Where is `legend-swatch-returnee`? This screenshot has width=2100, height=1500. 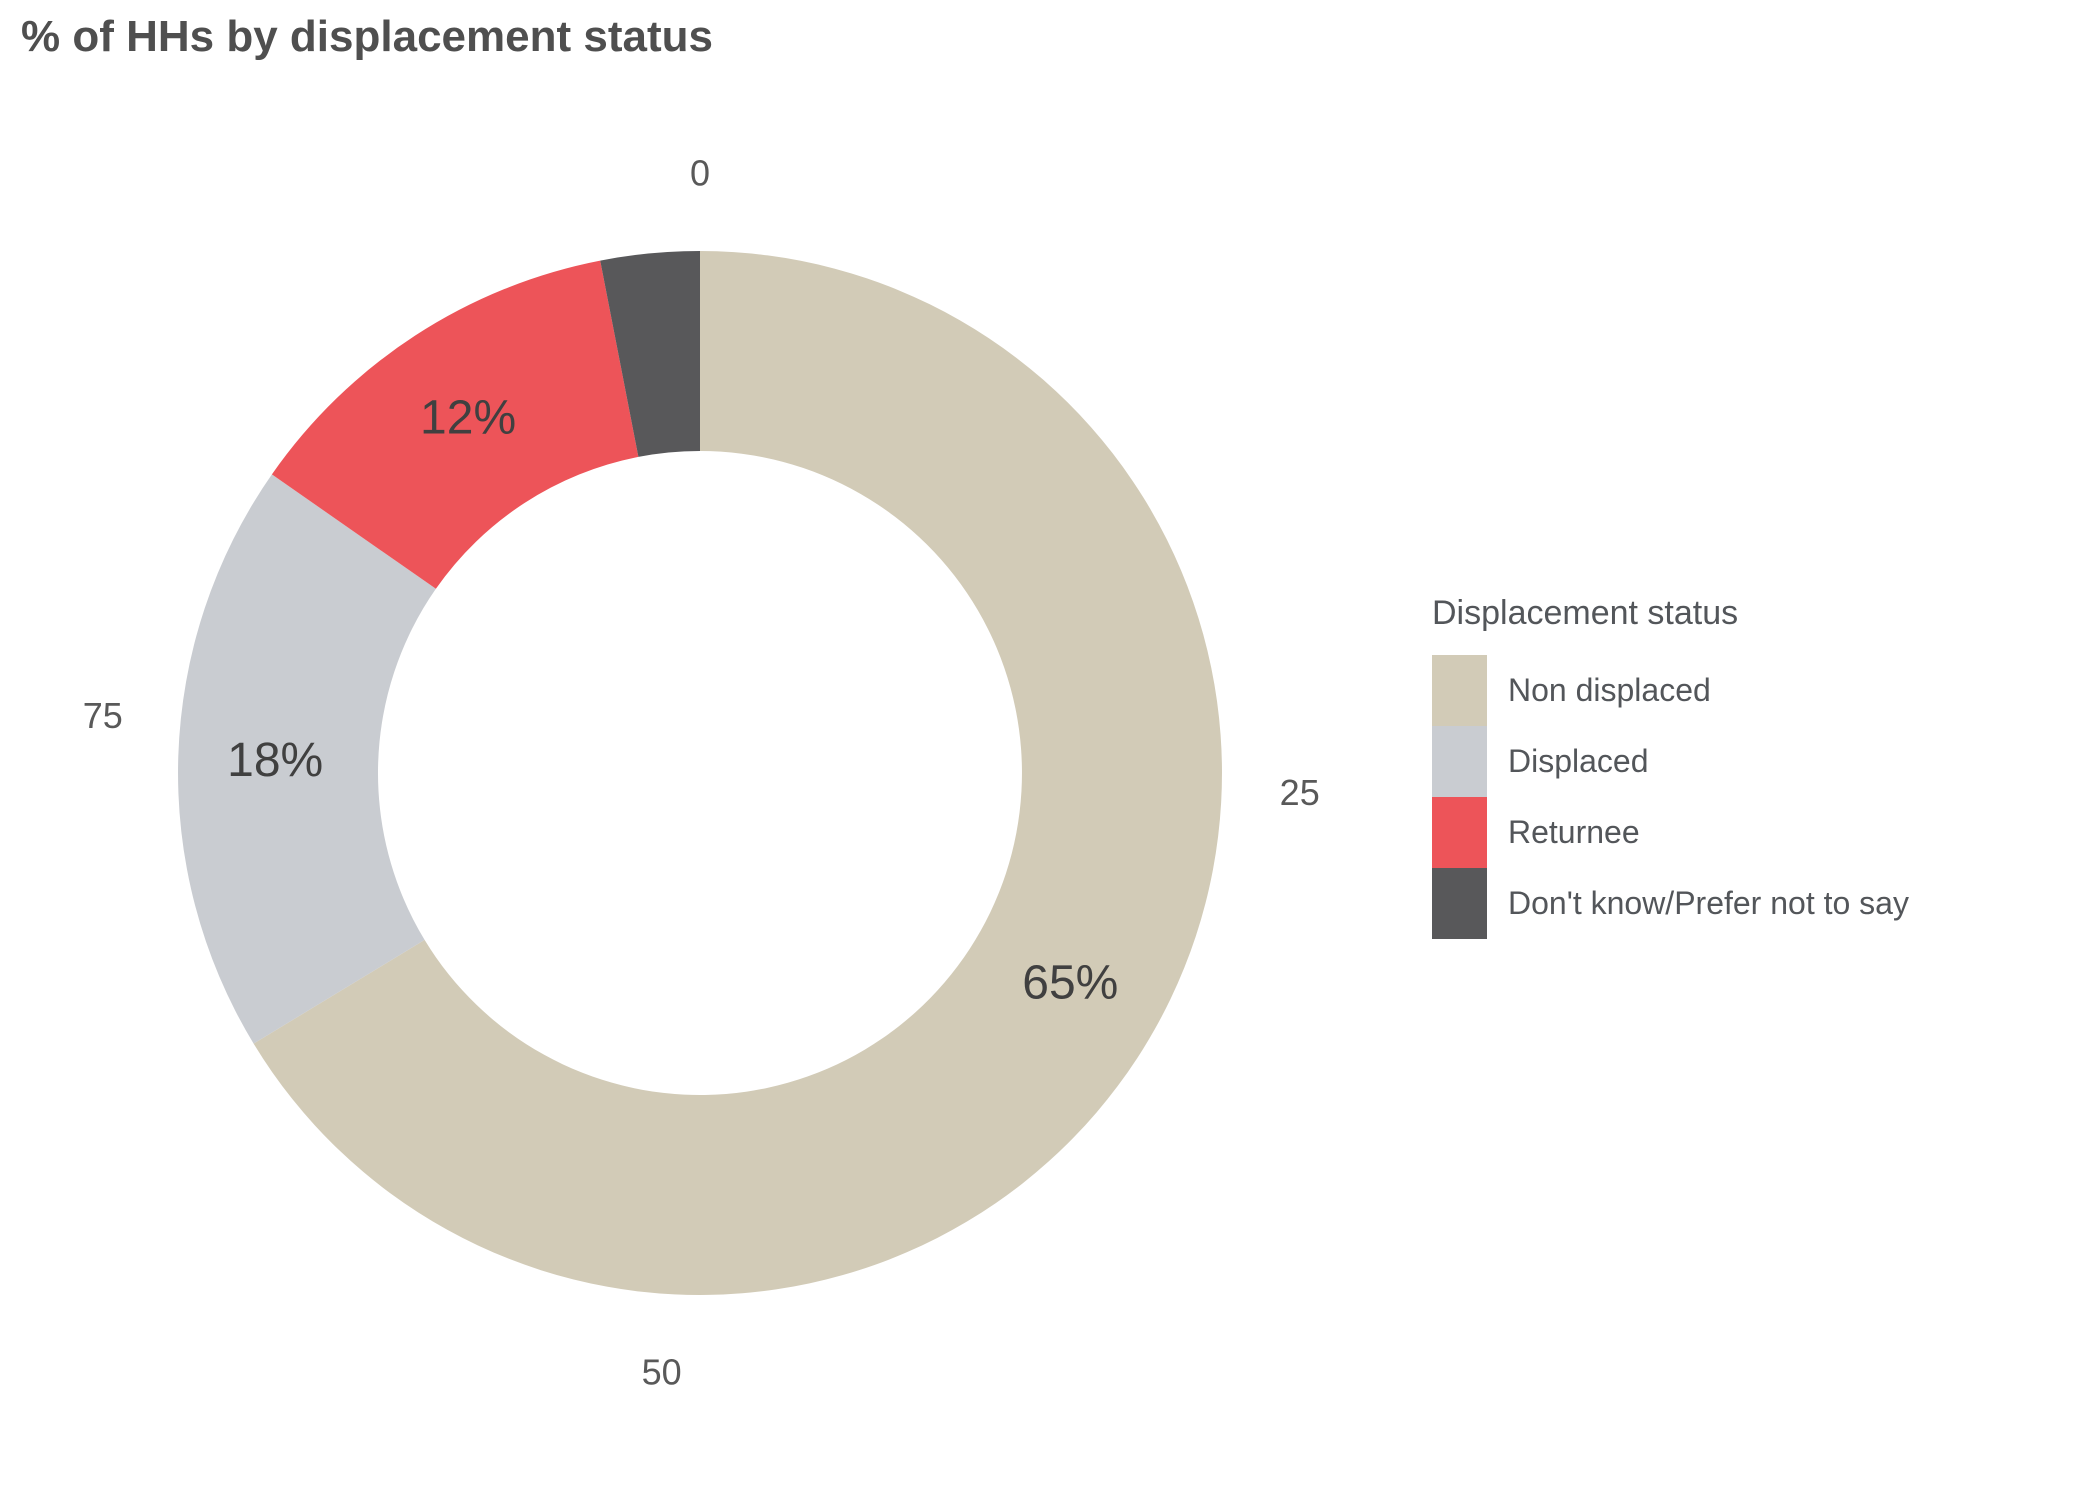 legend-swatch-returnee is located at coordinates (1459, 832).